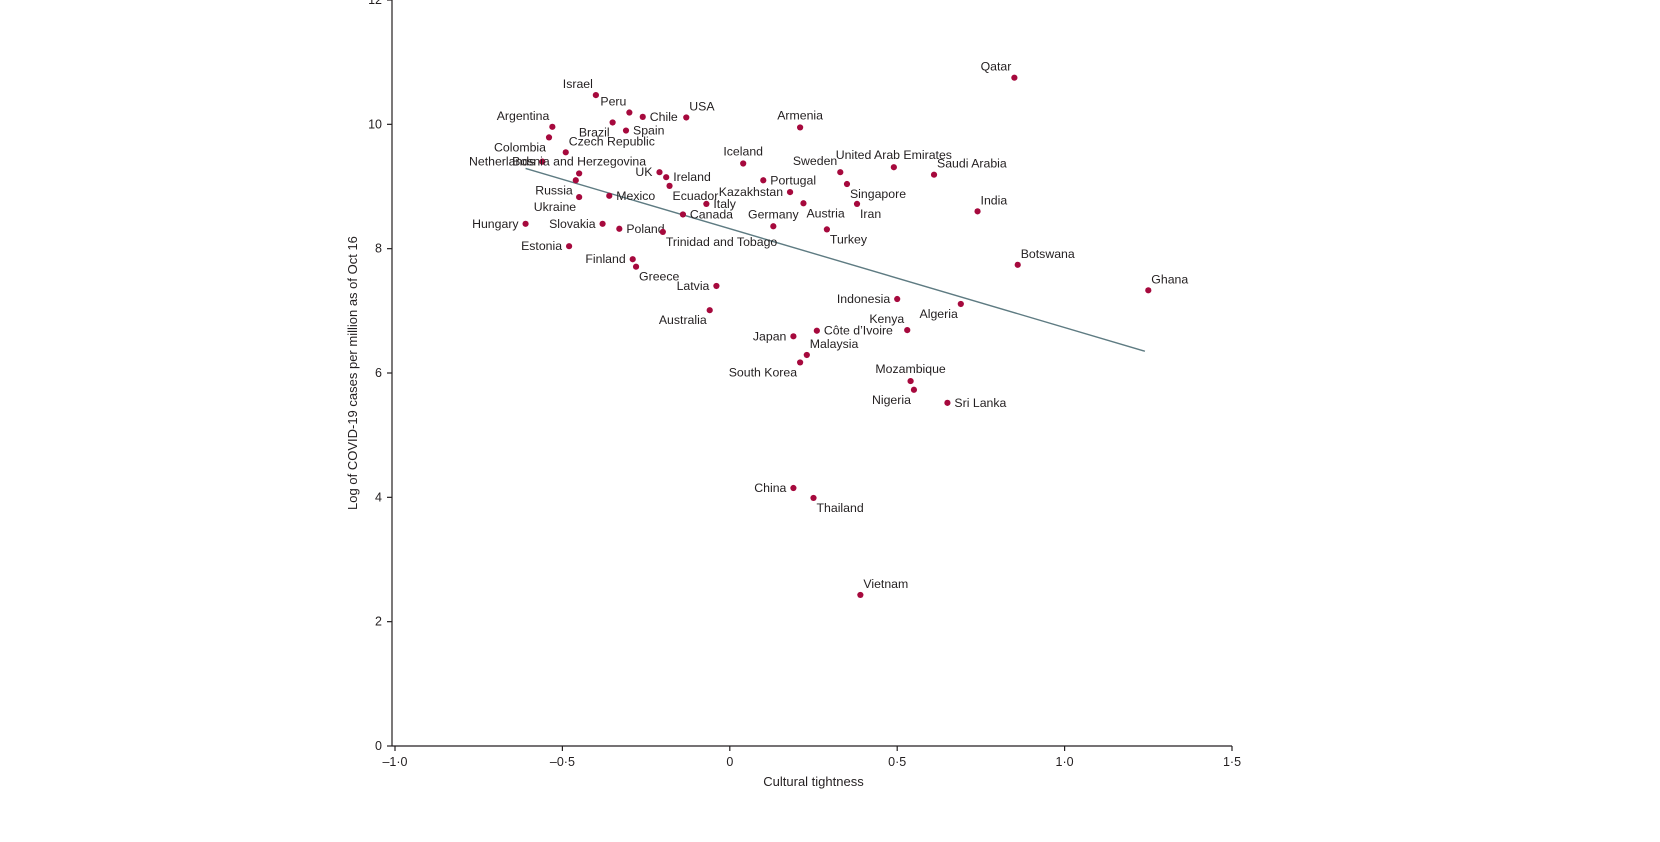 This screenshot has height=842, width=1660. What do you see at coordinates (635, 196) in the screenshot?
I see `country-label: Mexico` at bounding box center [635, 196].